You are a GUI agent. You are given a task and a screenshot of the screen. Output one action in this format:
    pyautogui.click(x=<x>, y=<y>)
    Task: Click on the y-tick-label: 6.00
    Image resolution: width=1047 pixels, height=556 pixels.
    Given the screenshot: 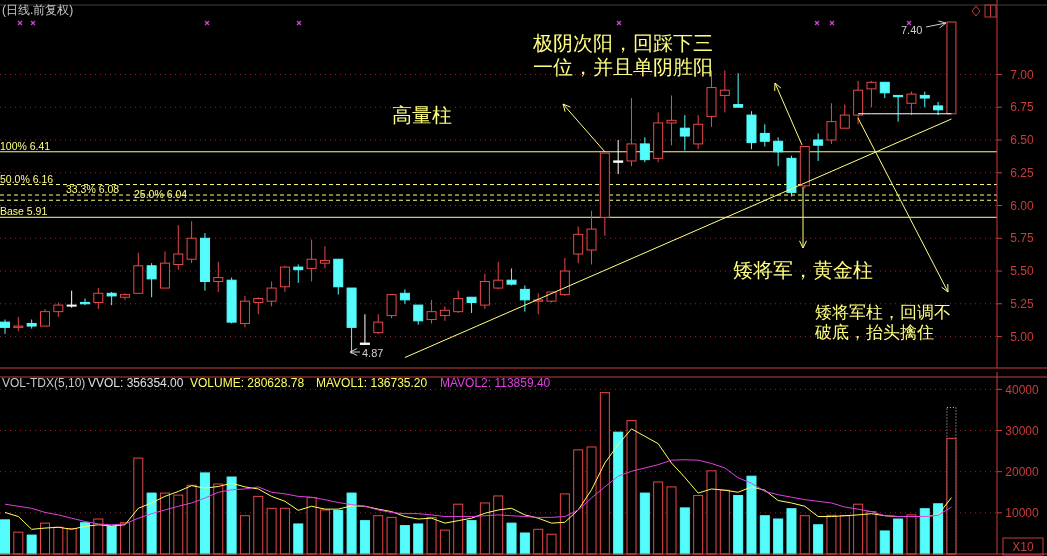 What is the action you would take?
    pyautogui.click(x=1022, y=205)
    